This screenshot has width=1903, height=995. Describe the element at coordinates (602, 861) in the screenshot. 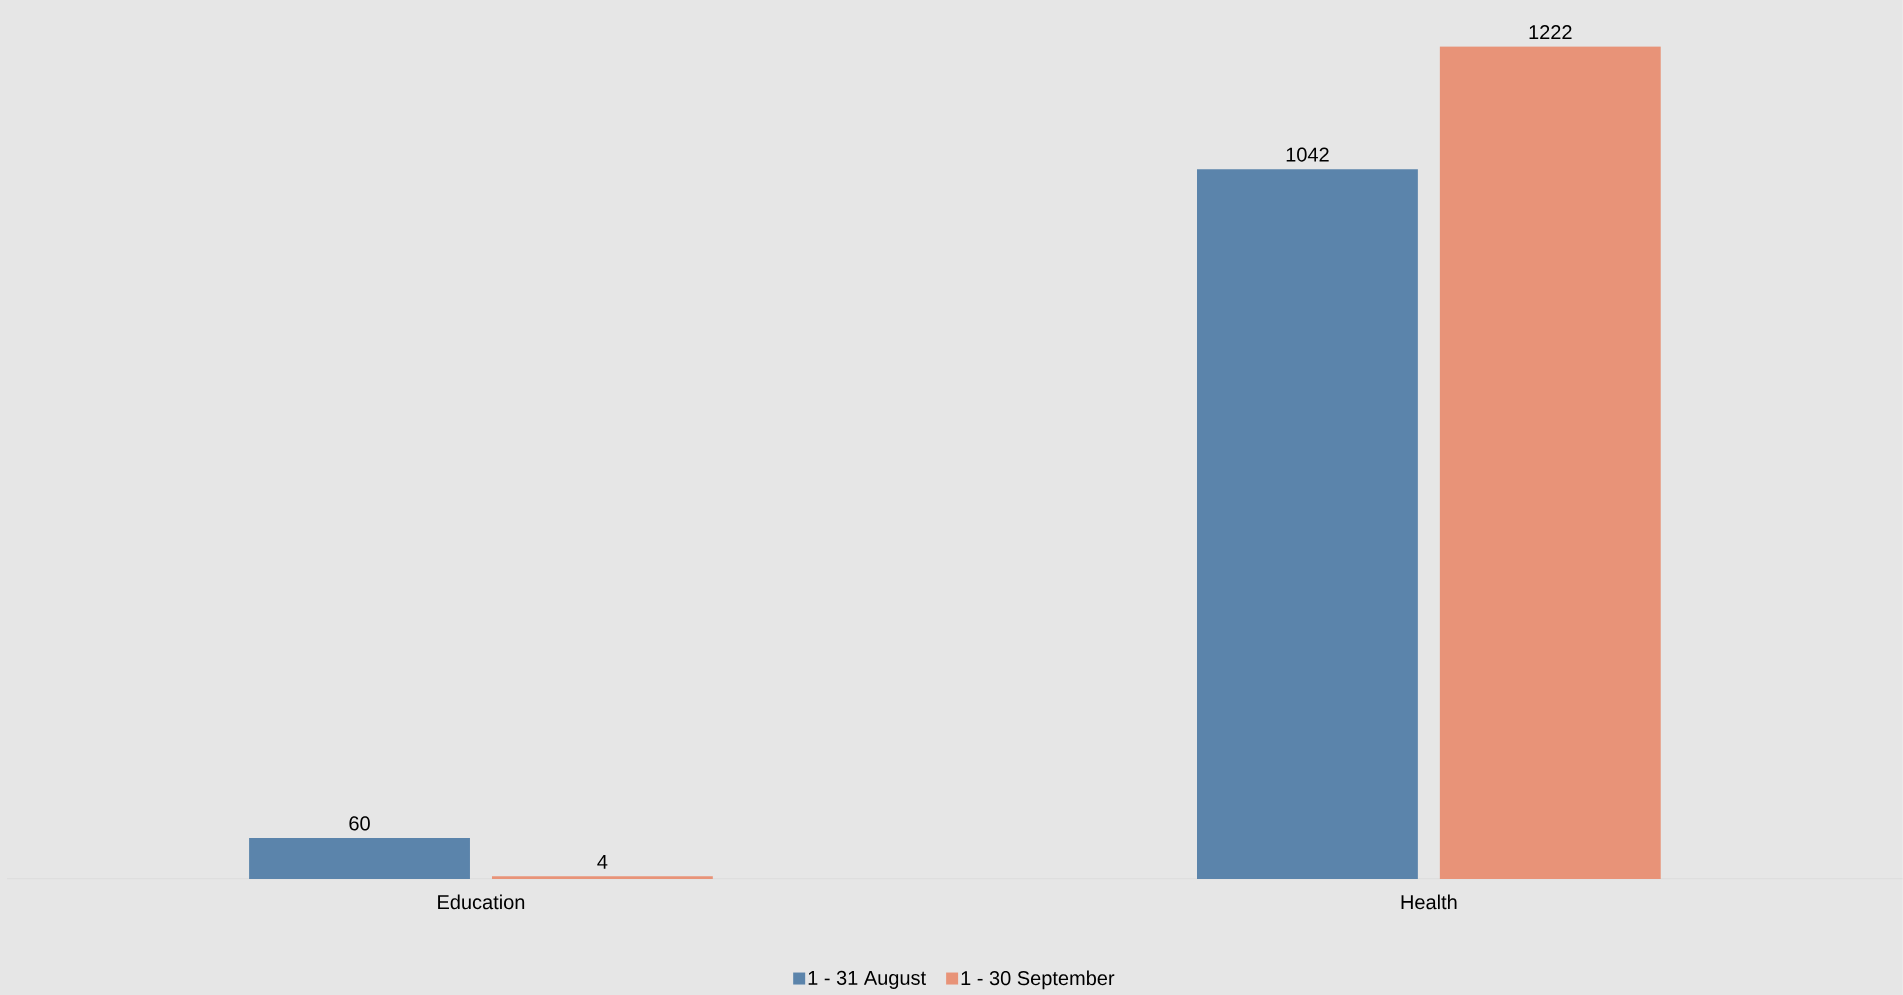

I see `data-label: 4` at that location.